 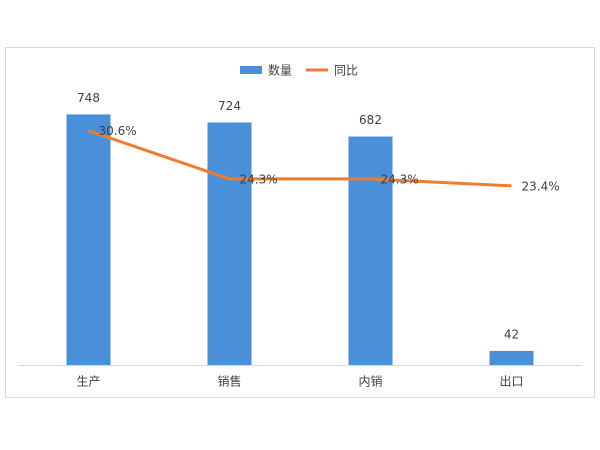 What do you see at coordinates (370, 120) in the screenshot?
I see `bar-value-label: 682` at bounding box center [370, 120].